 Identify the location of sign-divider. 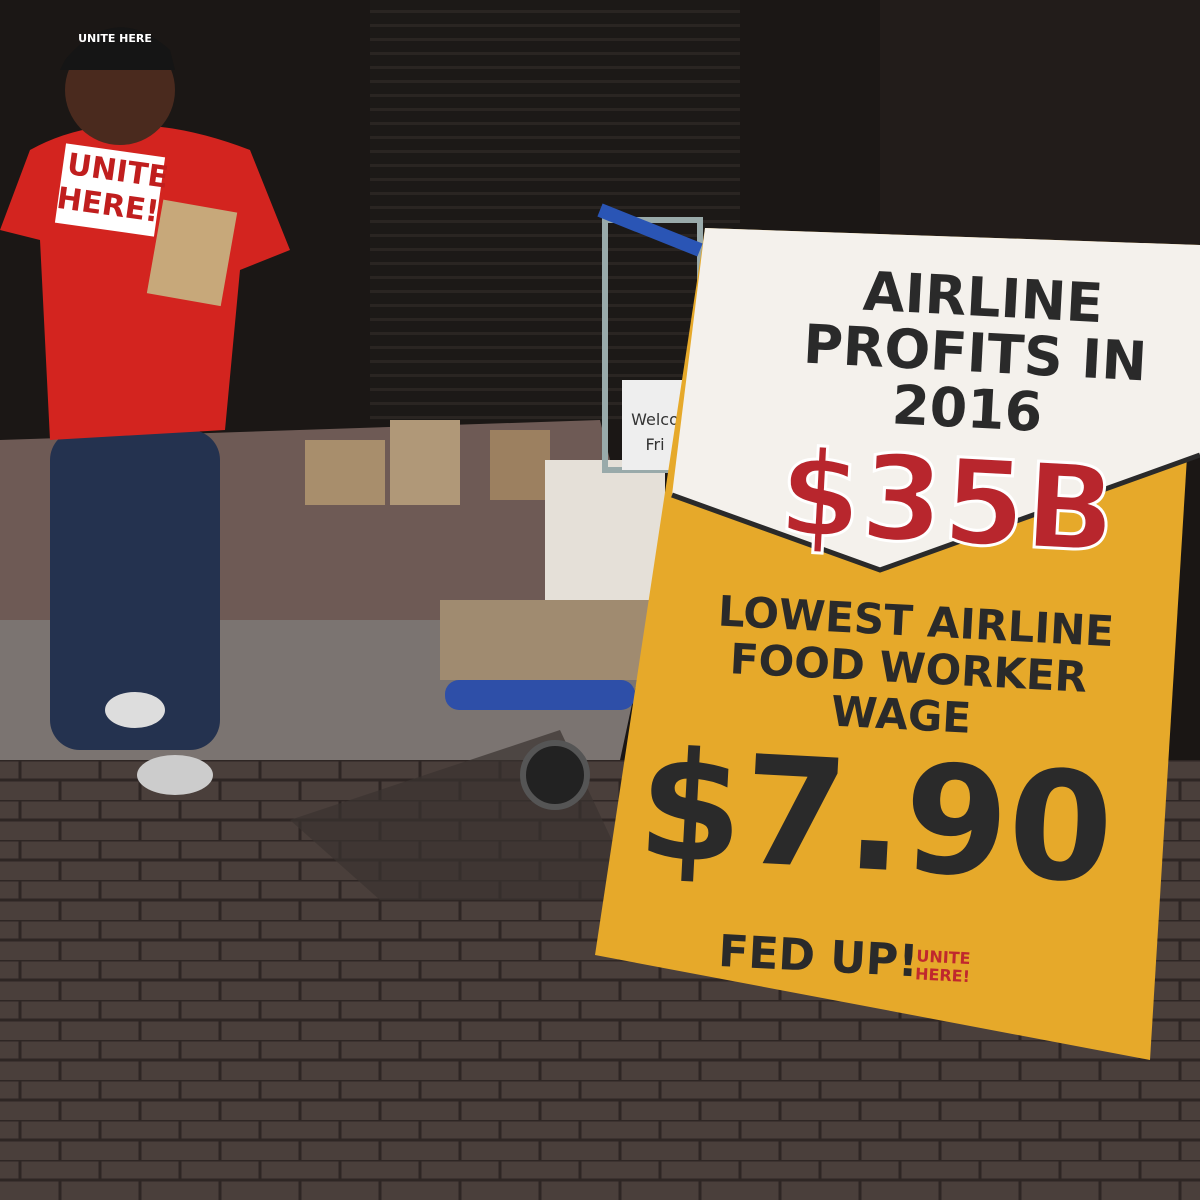
(935, 512).